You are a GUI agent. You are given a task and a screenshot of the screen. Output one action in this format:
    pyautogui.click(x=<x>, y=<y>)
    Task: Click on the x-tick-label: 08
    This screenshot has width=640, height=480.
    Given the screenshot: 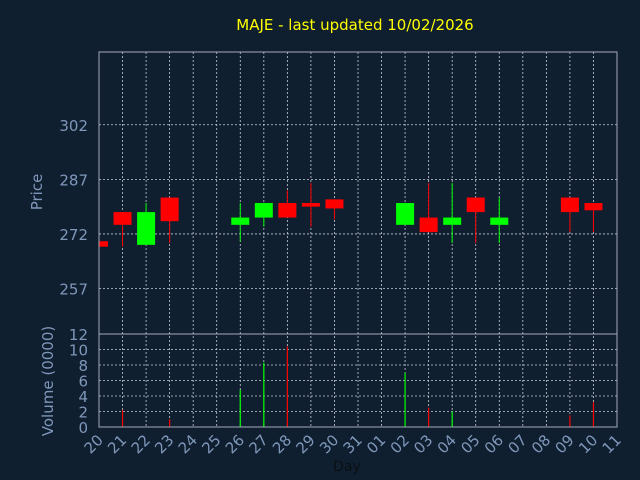 What is the action you would take?
    pyautogui.click(x=541, y=444)
    